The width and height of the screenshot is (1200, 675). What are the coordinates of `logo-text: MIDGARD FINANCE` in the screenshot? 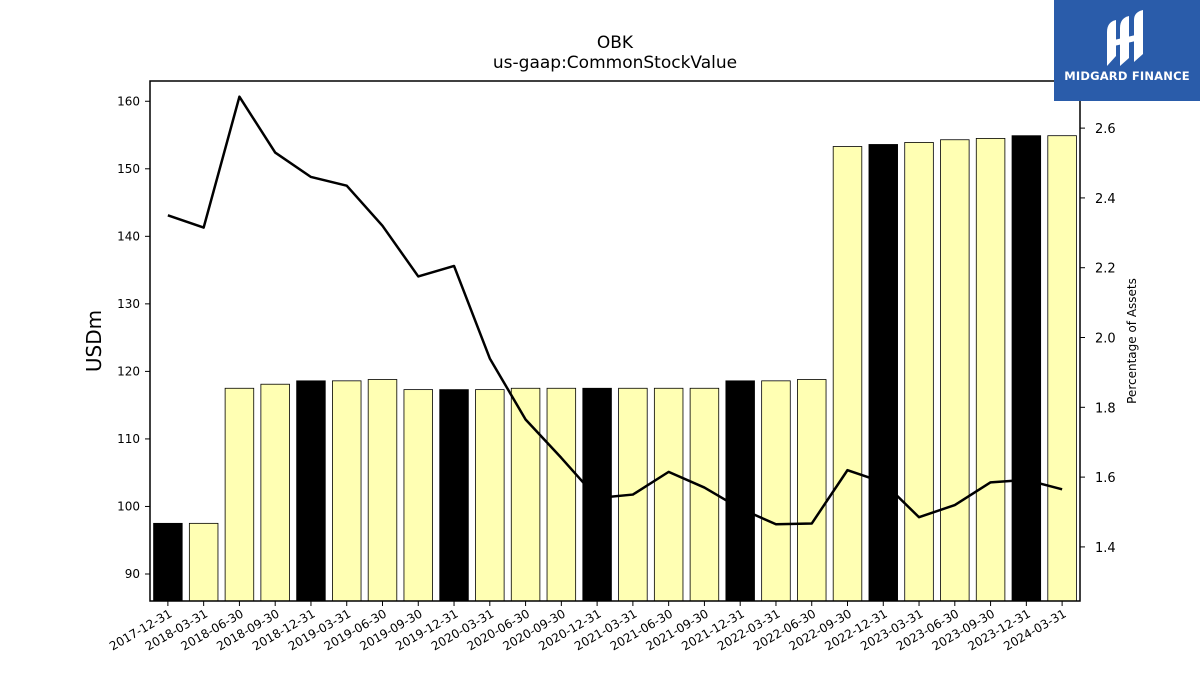 It's located at (1127, 76).